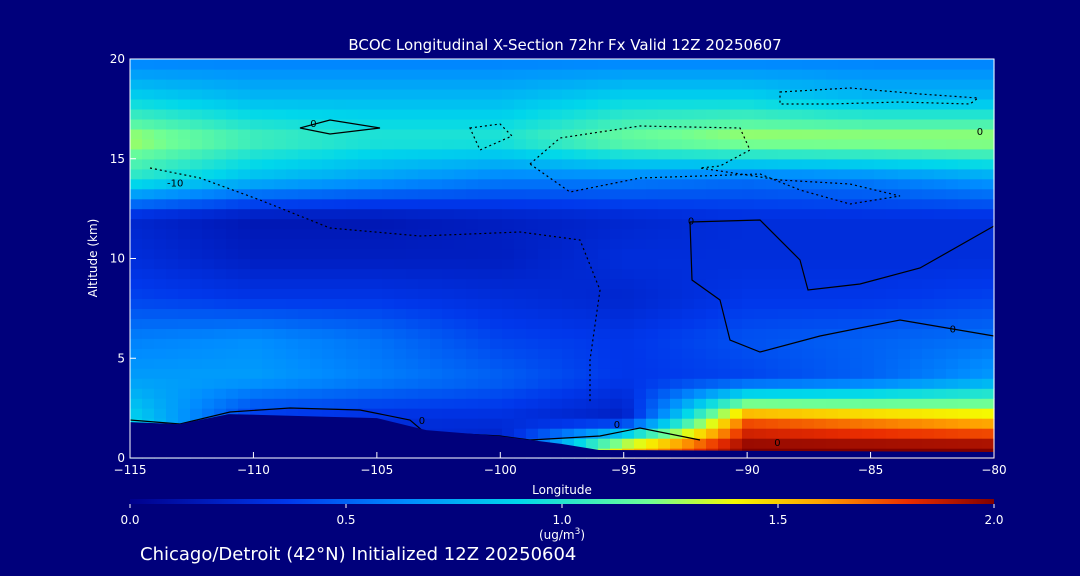  Describe the element at coordinates (953, 329) in the screenshot. I see `contour-label: 0` at that location.